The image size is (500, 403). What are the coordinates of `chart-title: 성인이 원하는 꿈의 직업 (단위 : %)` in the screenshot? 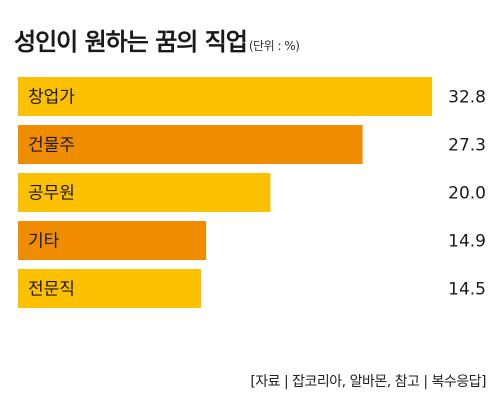 It's located at (157, 39).